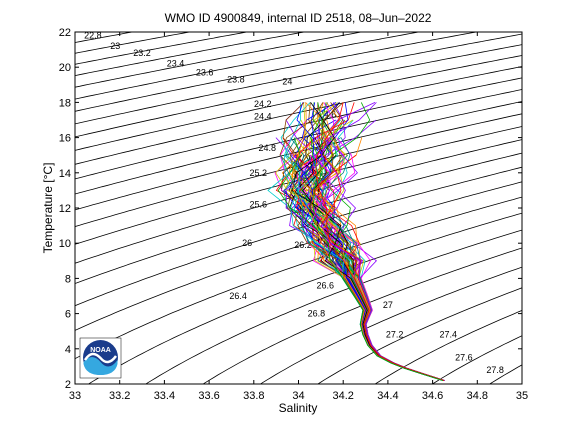  What do you see at coordinates (65, 103) in the screenshot?
I see `y-tick-label: 18` at bounding box center [65, 103].